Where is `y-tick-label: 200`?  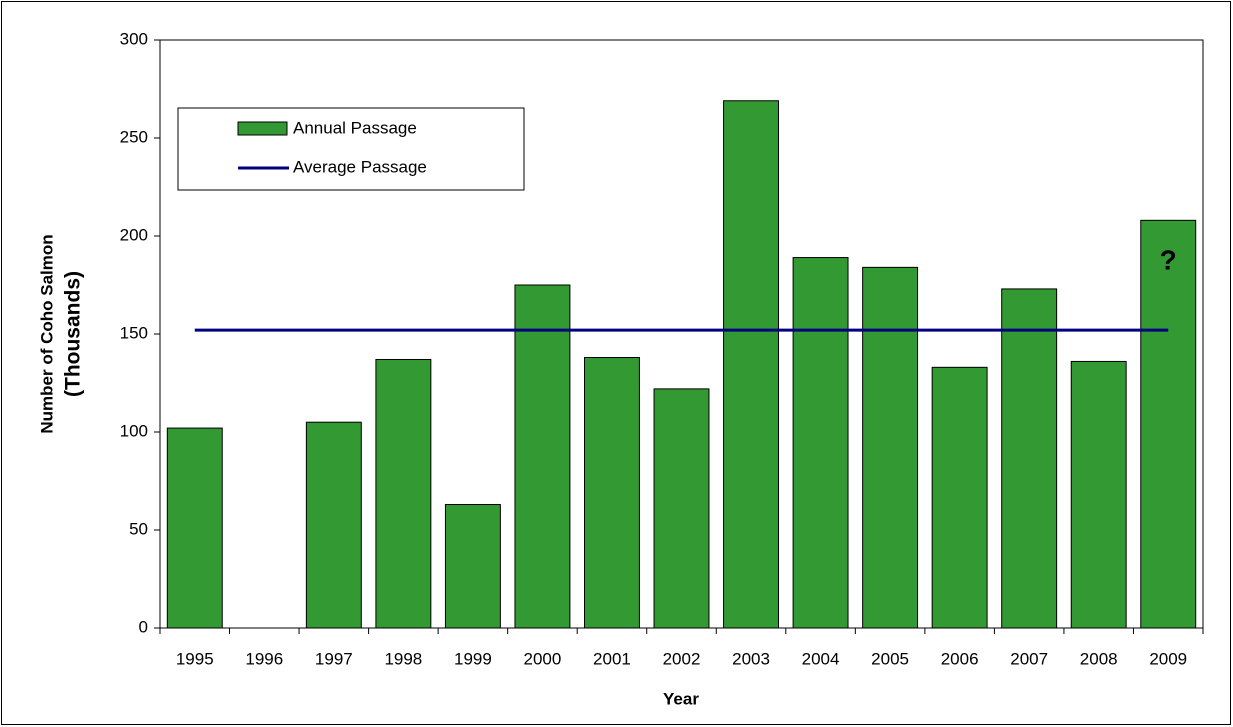
y-tick-label: 200 is located at coordinates (134, 234).